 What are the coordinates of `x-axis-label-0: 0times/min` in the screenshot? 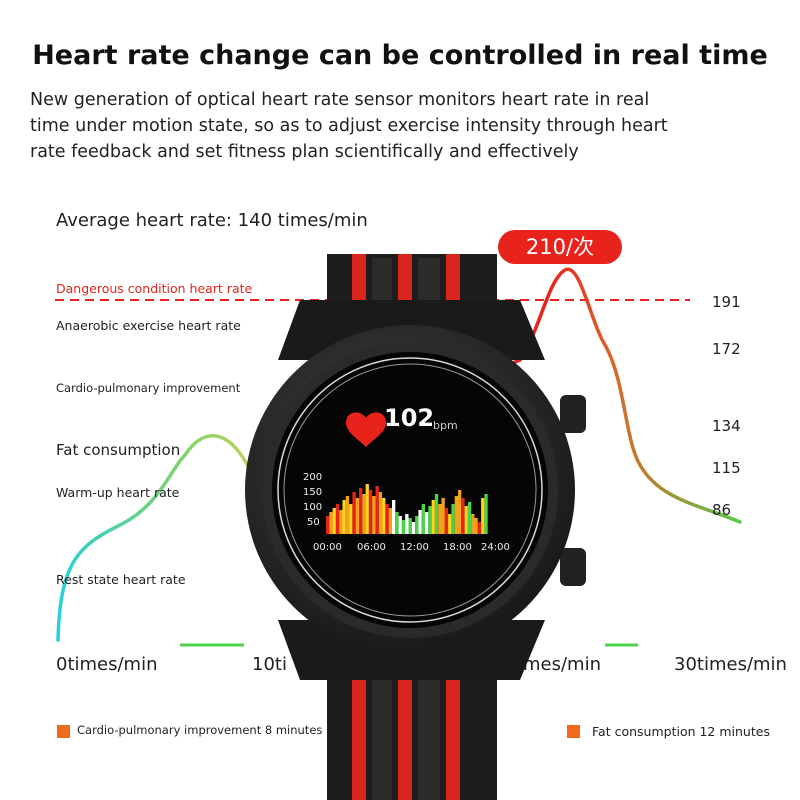 It's located at (107, 664).